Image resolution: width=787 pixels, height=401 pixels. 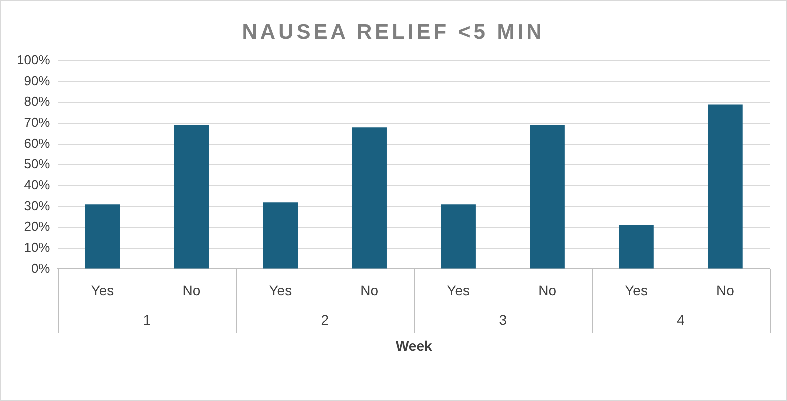 I want to click on text: 4, so click(x=681, y=320).